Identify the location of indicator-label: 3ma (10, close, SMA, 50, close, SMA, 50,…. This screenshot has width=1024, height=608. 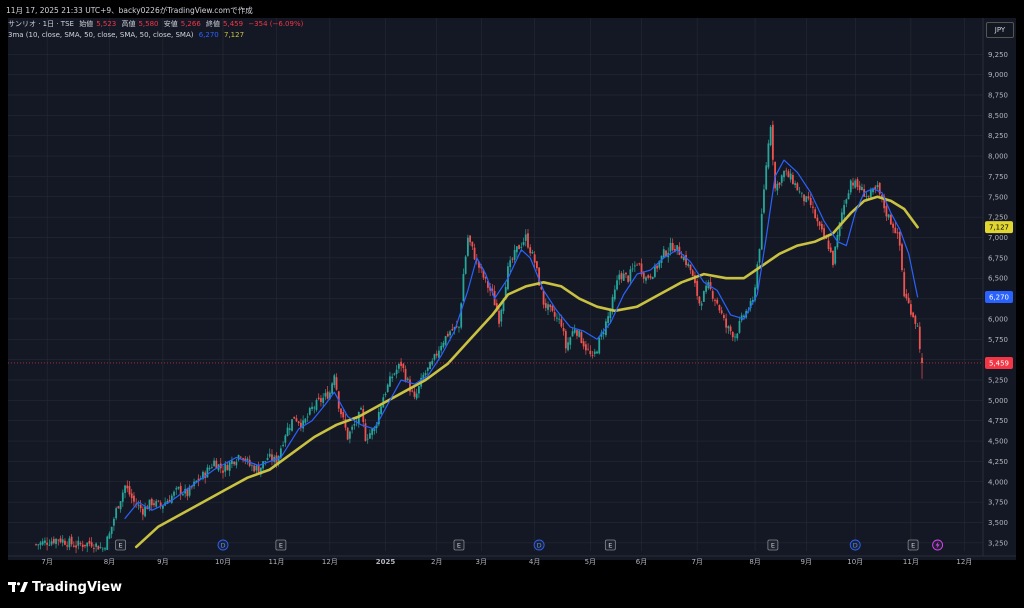
(101, 35).